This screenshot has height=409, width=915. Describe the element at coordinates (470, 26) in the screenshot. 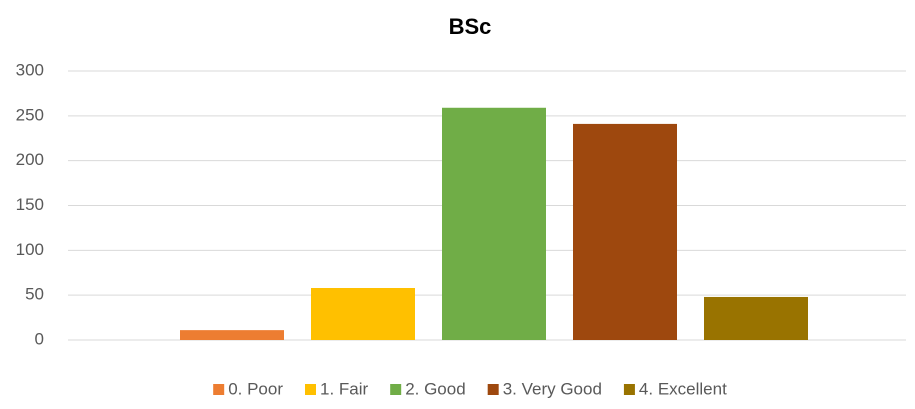

I see `chart-title: BSc` at that location.